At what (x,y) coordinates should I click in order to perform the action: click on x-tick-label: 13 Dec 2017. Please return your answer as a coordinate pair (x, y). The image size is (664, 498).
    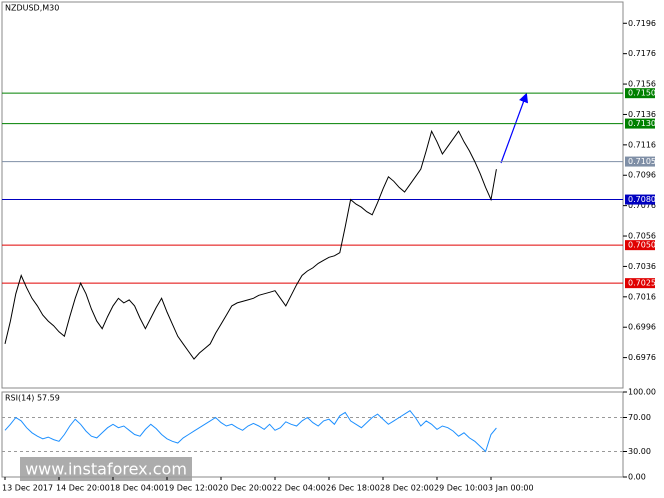
    Looking at the image, I should click on (27, 488).